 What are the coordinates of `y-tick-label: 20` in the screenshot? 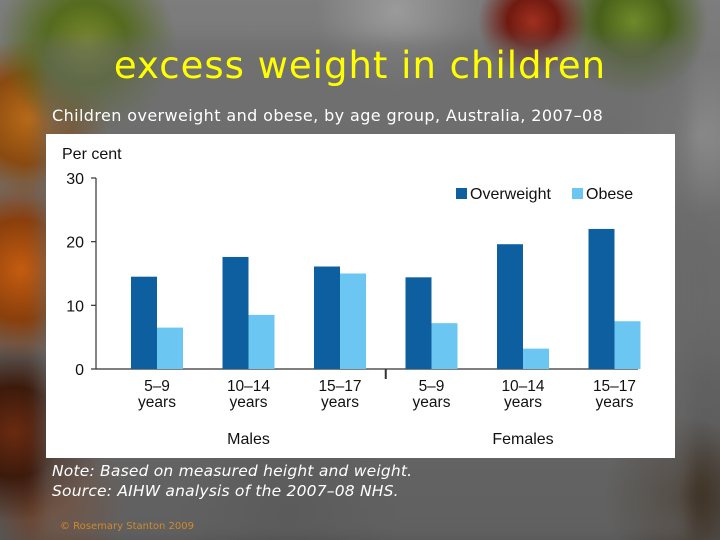 It's located at (75, 243).